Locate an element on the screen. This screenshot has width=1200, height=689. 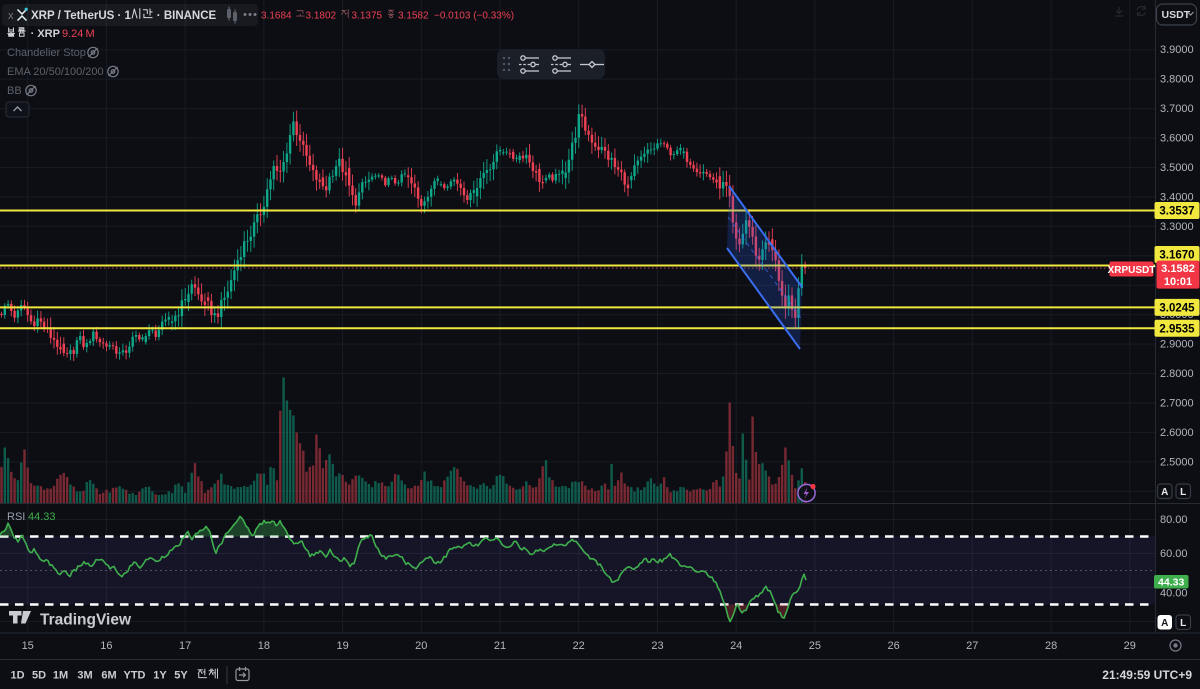
svg-text: 3.4000 is located at coordinates (1177, 197).